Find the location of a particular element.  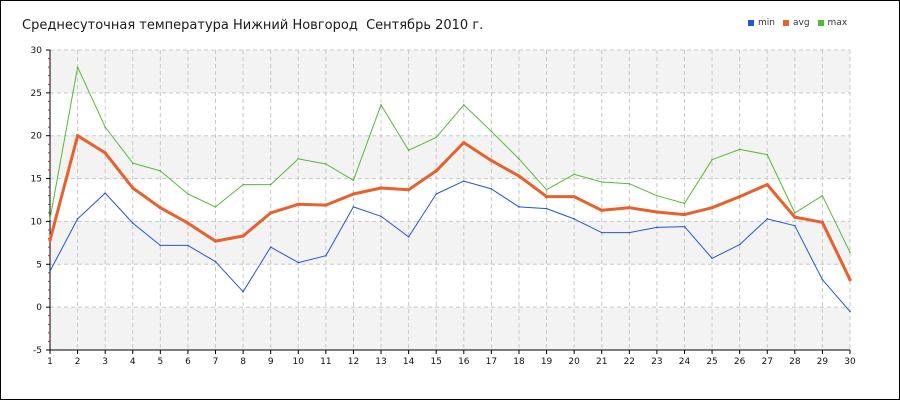

y-tick-label: 15 is located at coordinates (36, 180).